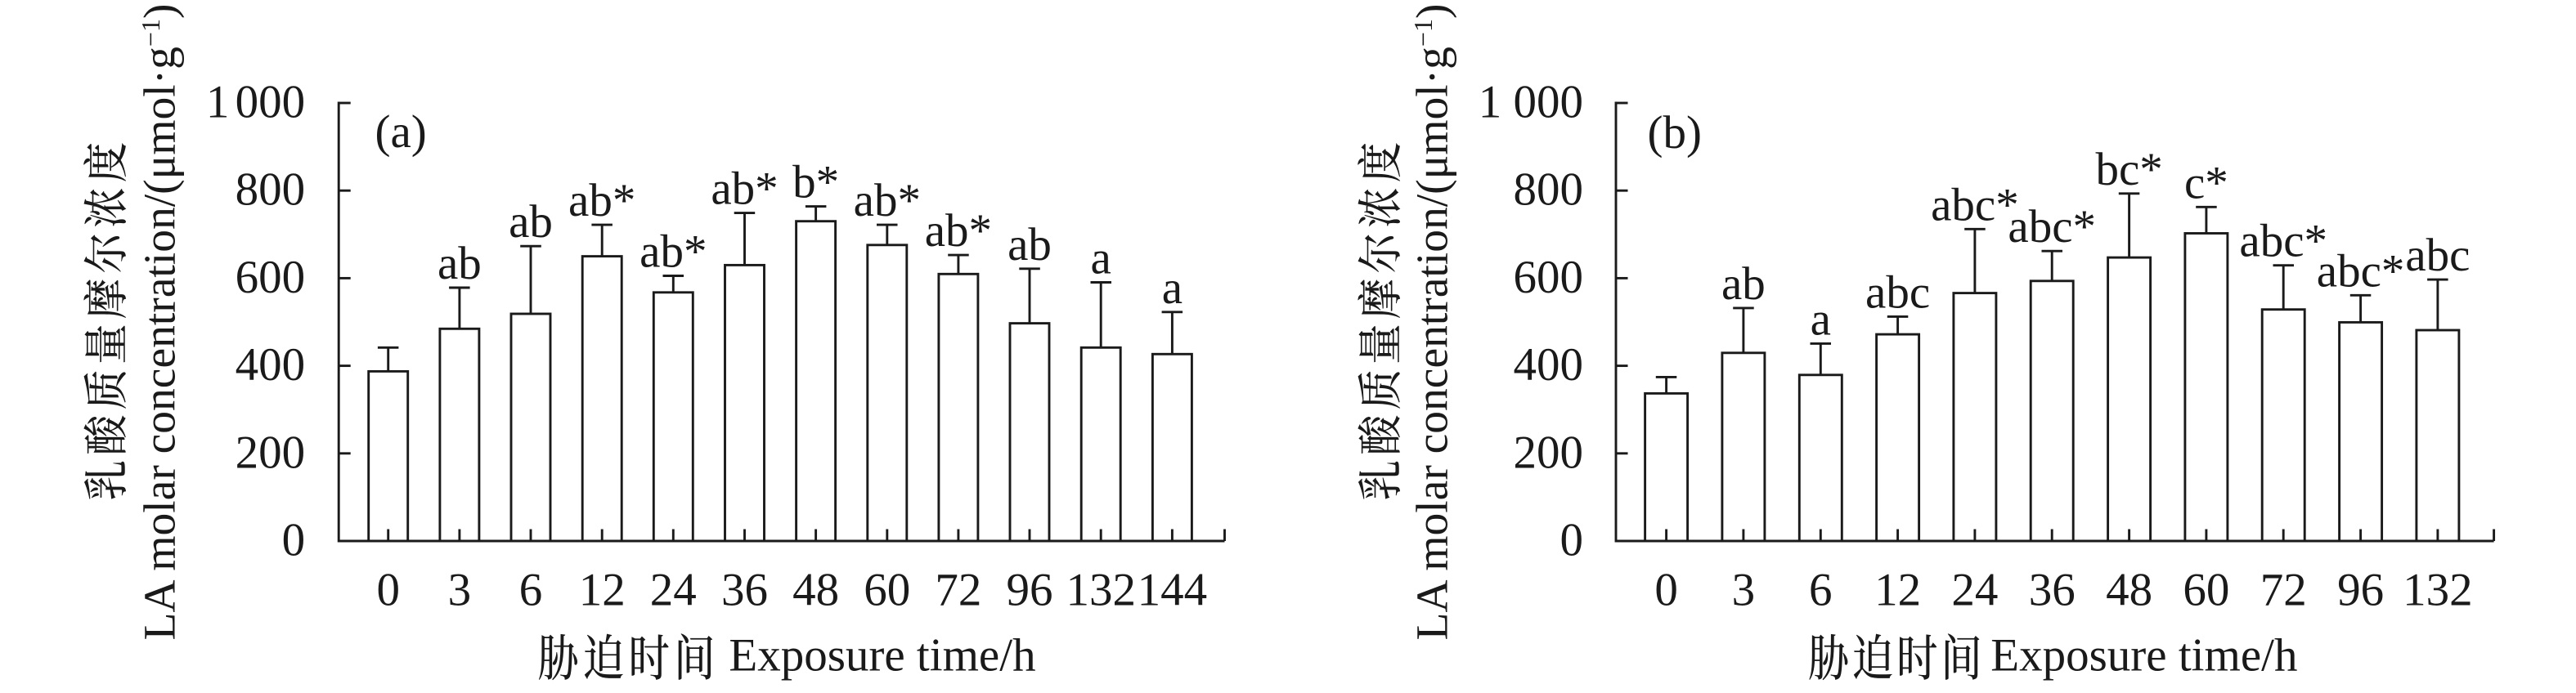 The width and height of the screenshot is (2576, 693). What do you see at coordinates (816, 183) in the screenshot?
I see `svg-text: b*` at bounding box center [816, 183].